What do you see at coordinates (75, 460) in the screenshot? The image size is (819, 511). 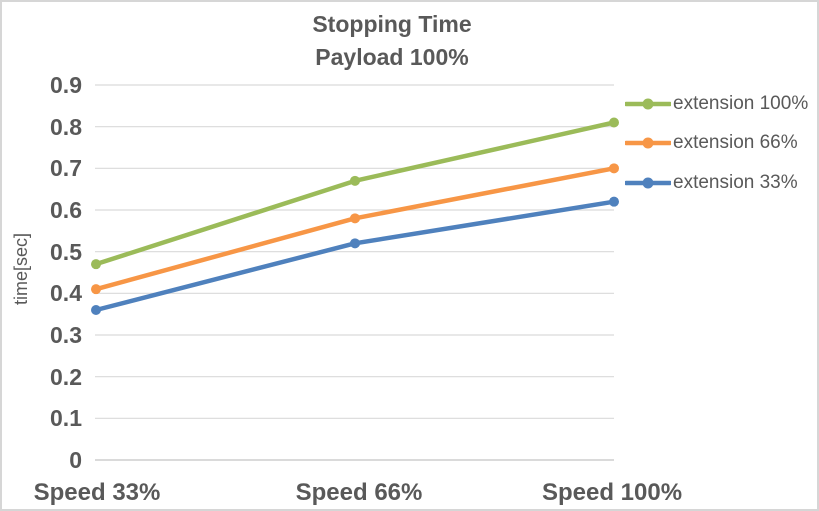 I see `y-tick-label-0: 0` at bounding box center [75, 460].